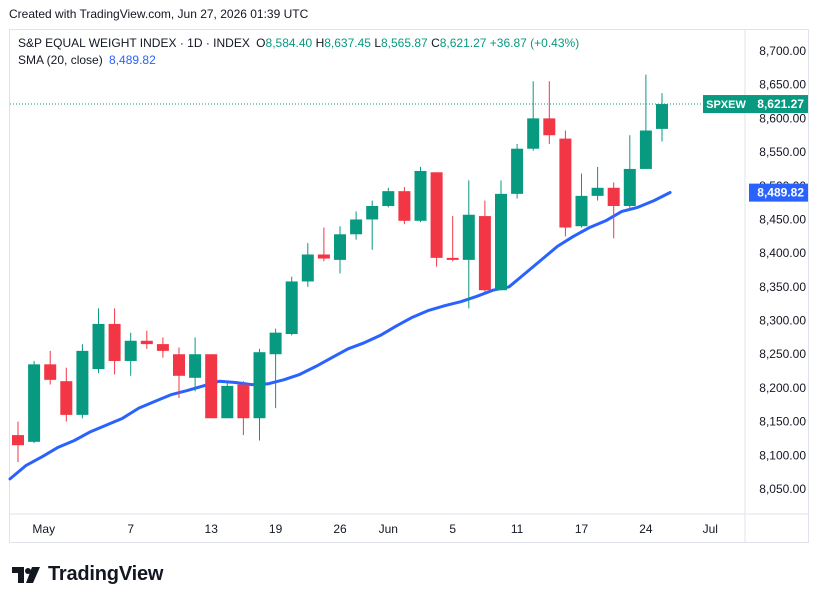 This screenshot has width=822, height=604. Describe the element at coordinates (43, 529) in the screenshot. I see `x-tick-label: May` at that location.